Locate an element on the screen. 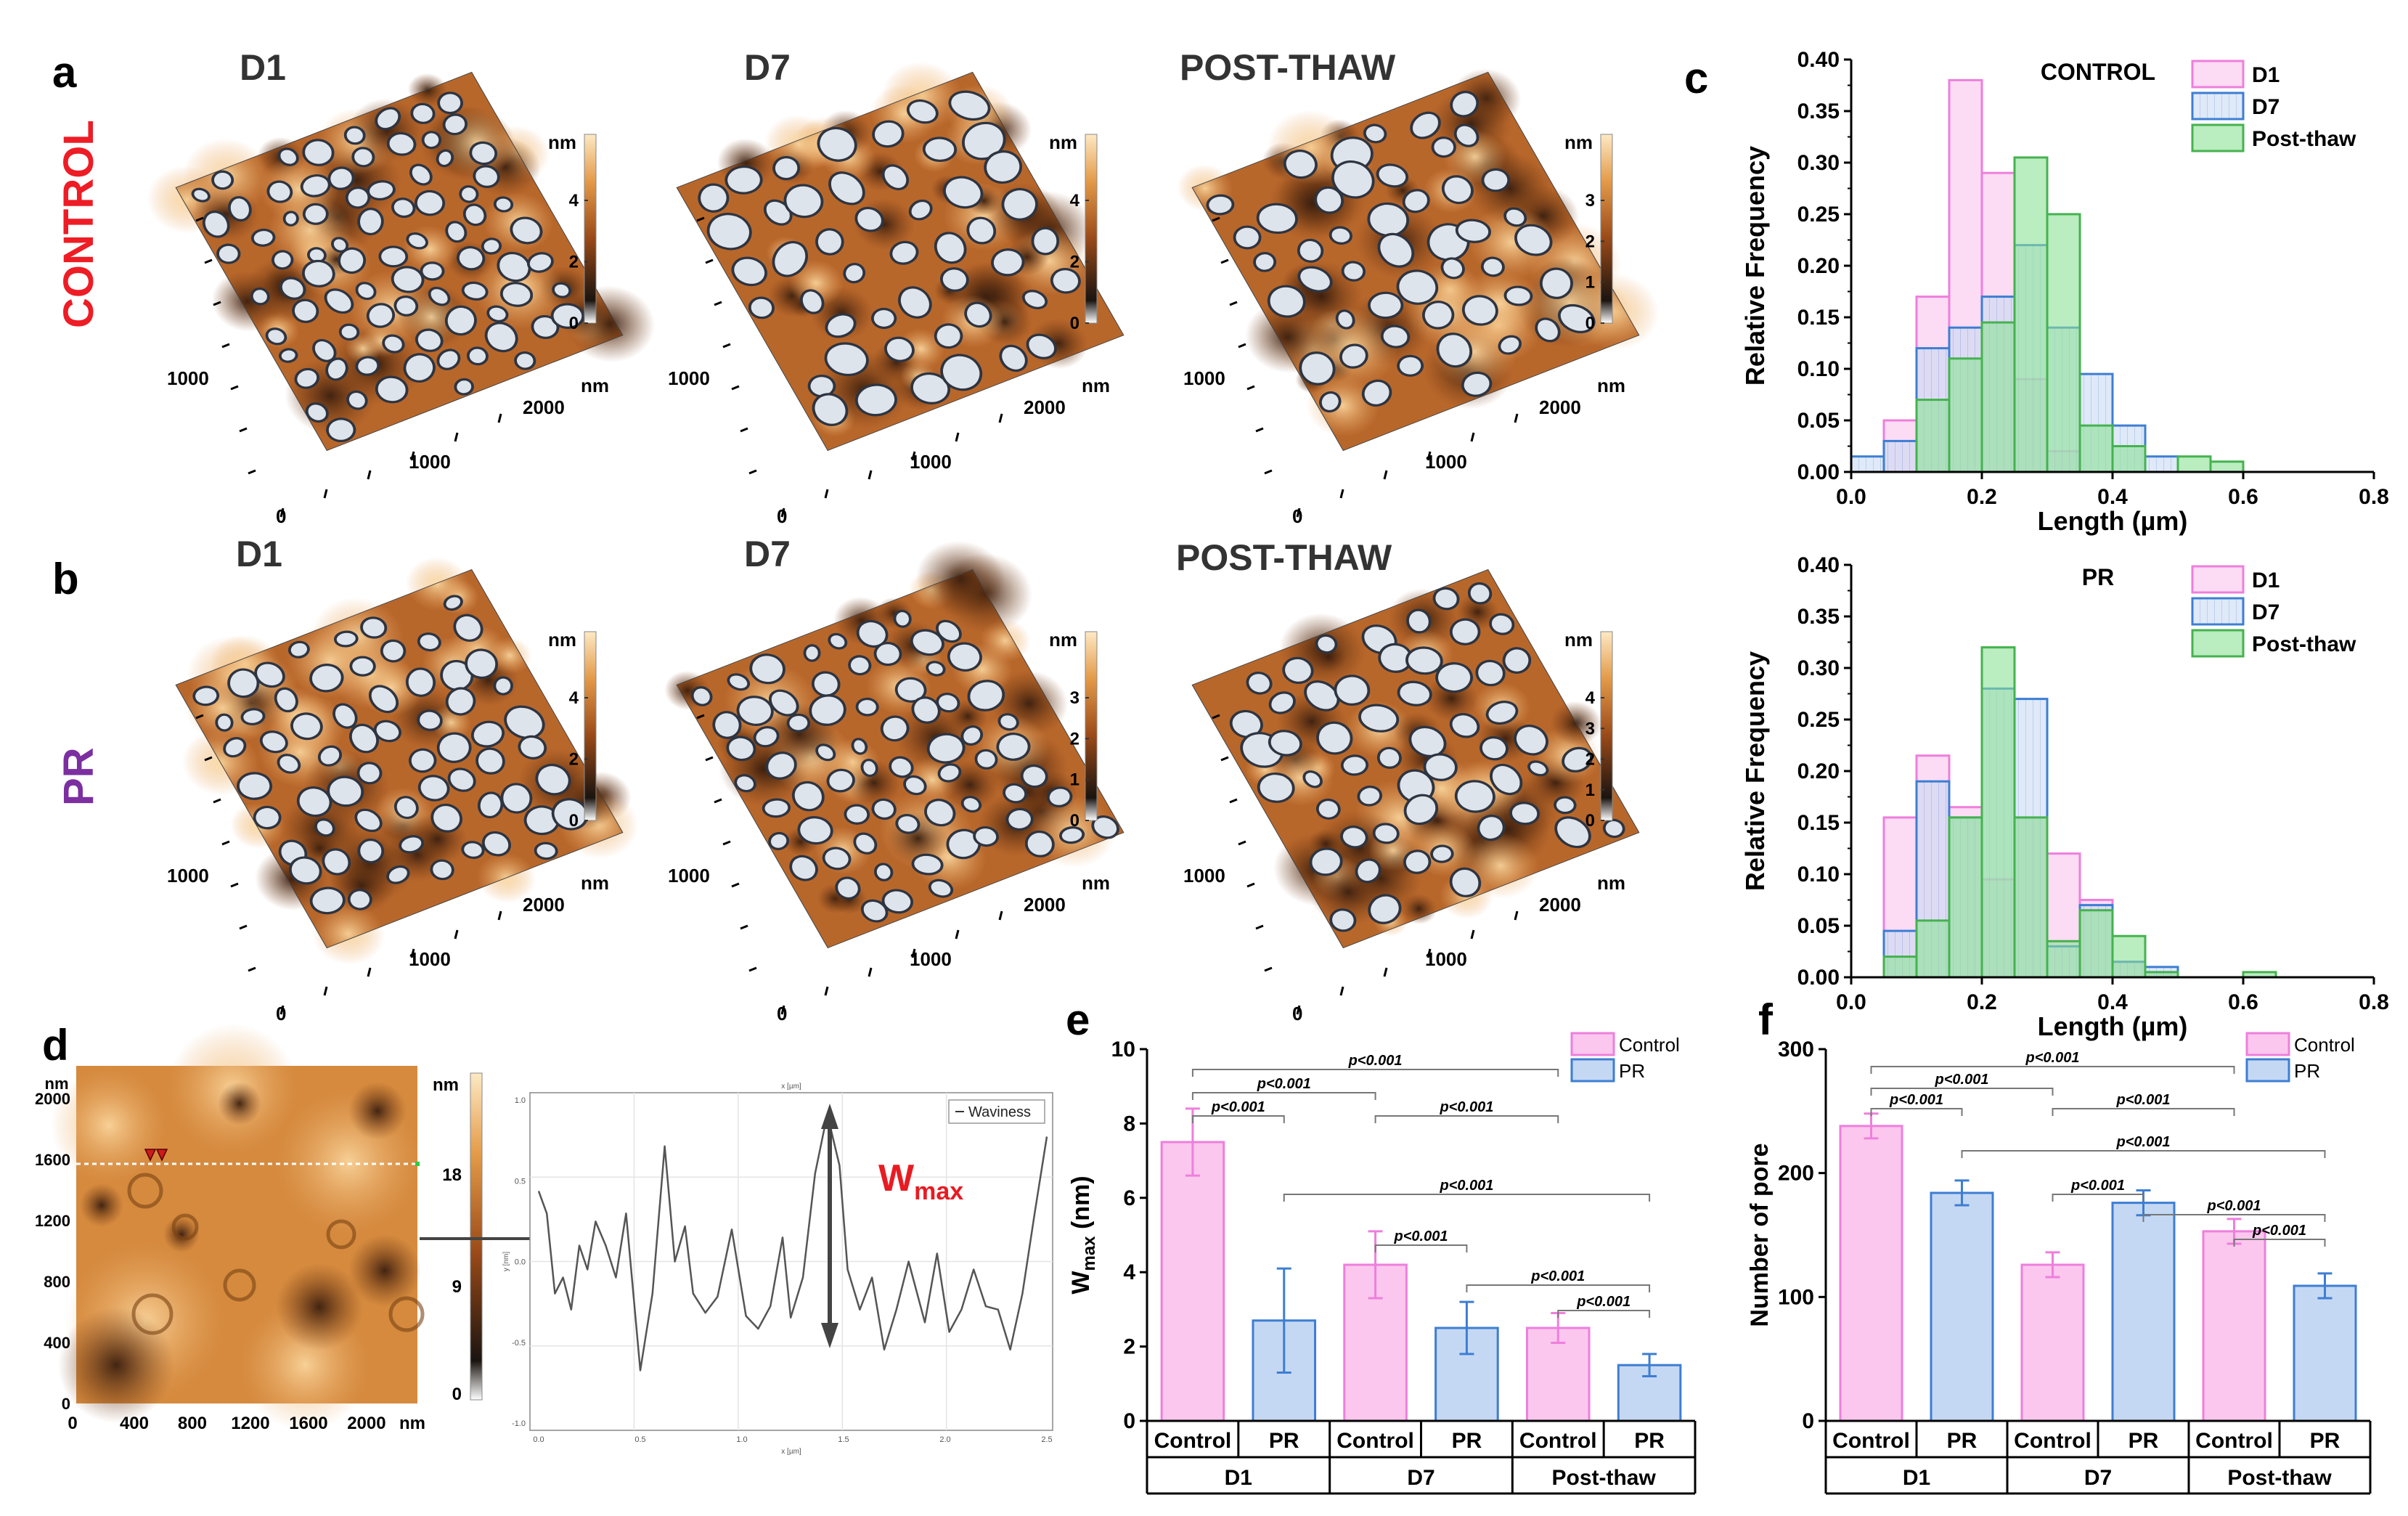 Image resolution: width=2408 pixels, height=1516 pixels. map-y-tick: 800 is located at coordinates (57, 1282).